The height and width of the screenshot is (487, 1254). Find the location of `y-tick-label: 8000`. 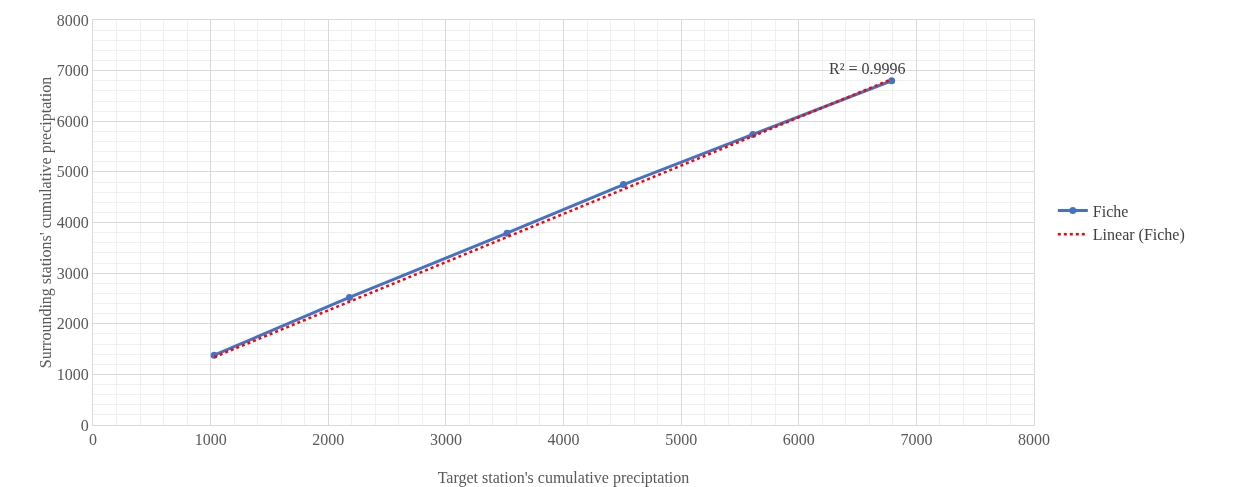

y-tick-label: 8000 is located at coordinates (72, 20).